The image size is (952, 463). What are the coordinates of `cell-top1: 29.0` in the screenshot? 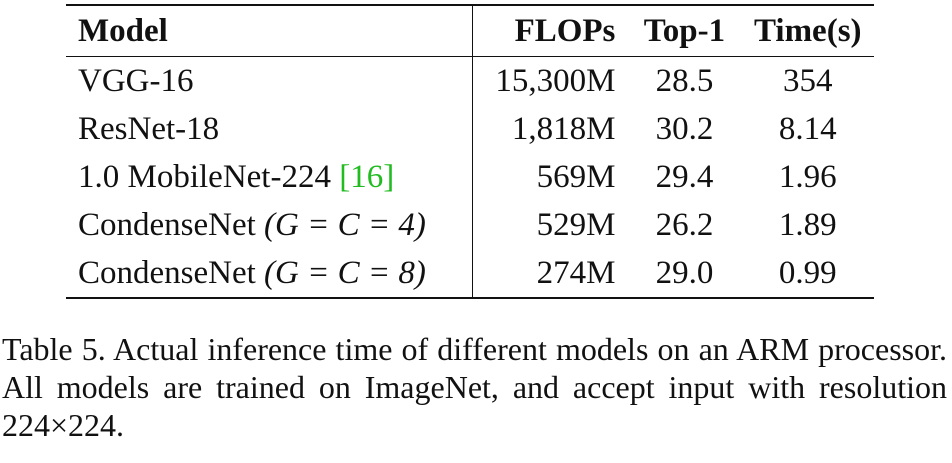 It's located at (684, 273).